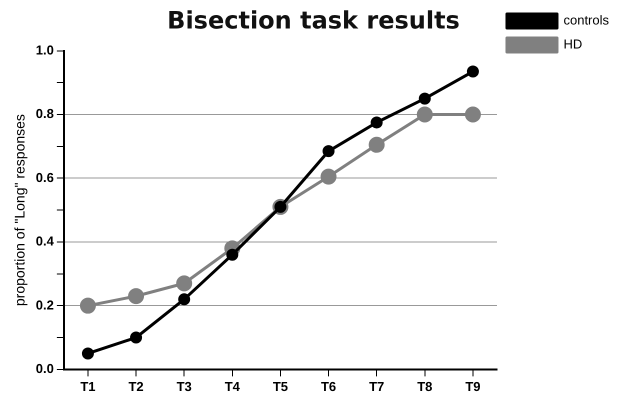  Describe the element at coordinates (45, 114) in the screenshot. I see `y-tick-label: 0.8` at that location.